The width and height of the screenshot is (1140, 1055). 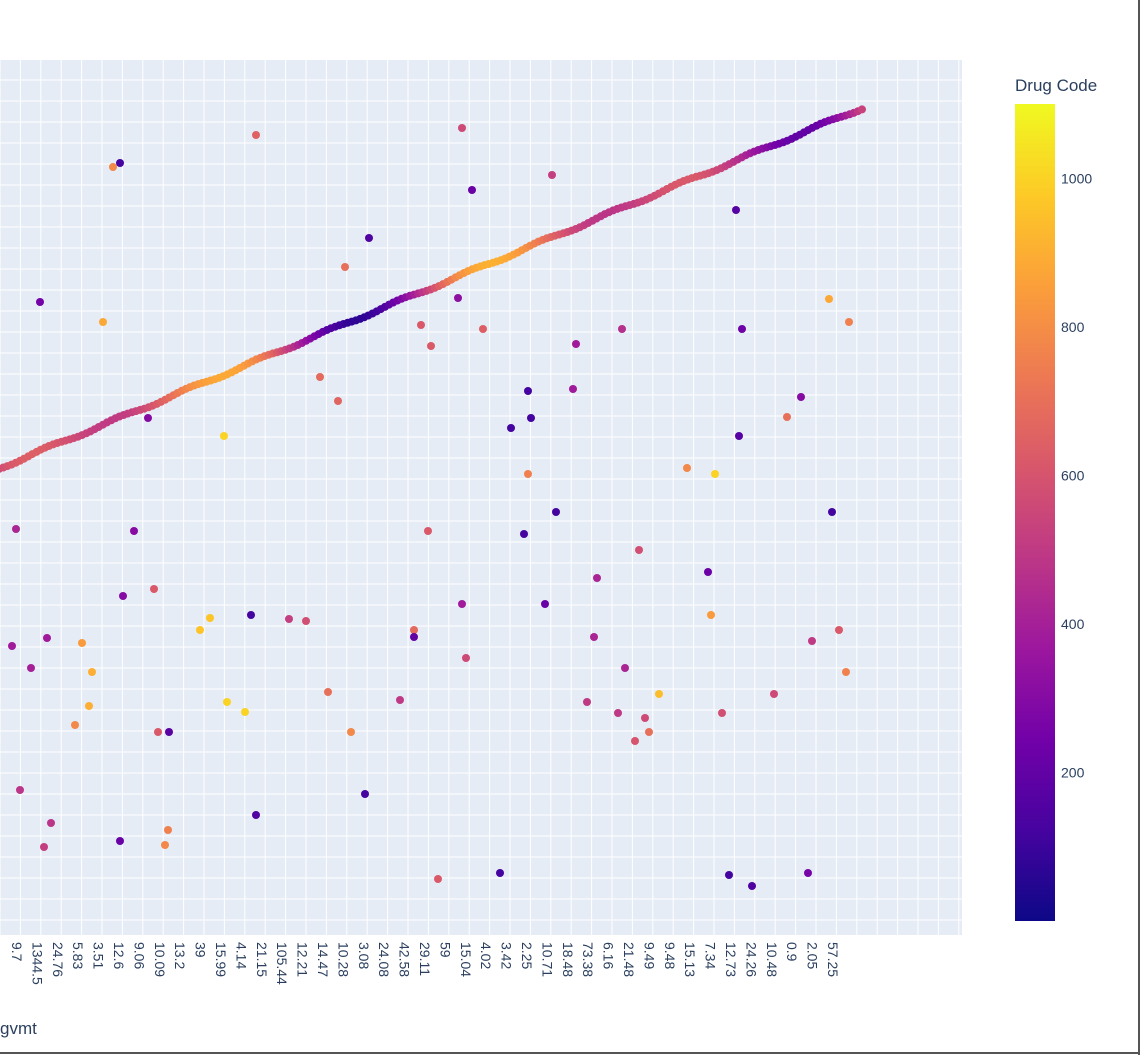 I want to click on x-tick-label: 5.83, so click(x=78, y=955).